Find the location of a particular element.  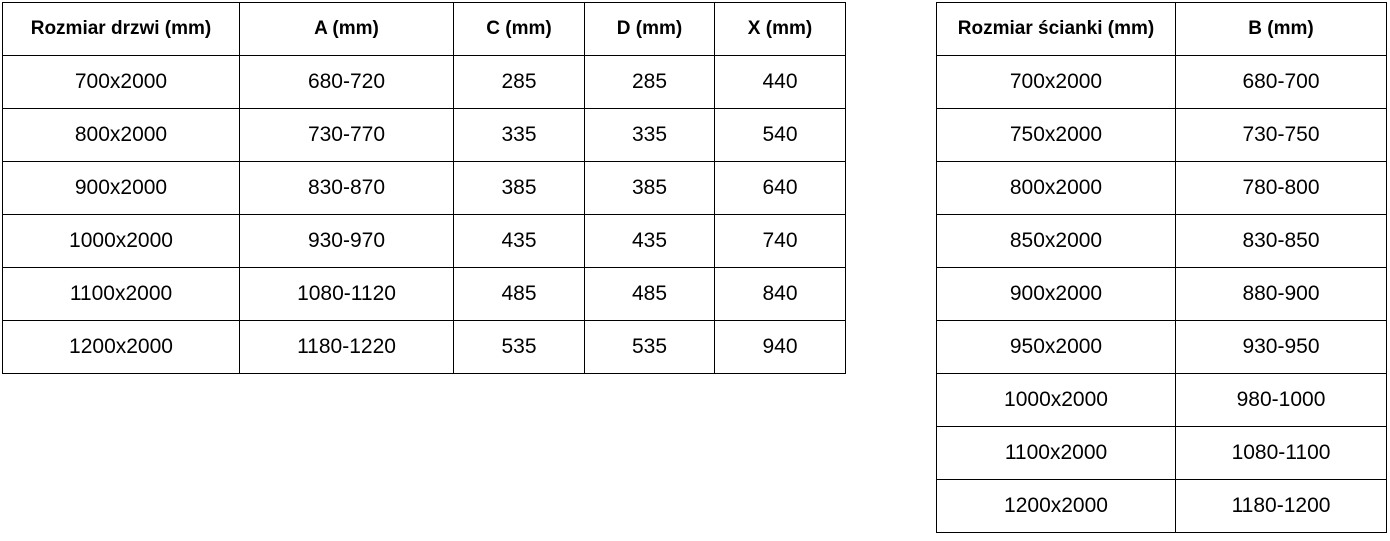

cell-wall-size: 1000x2000 is located at coordinates (1056, 400).